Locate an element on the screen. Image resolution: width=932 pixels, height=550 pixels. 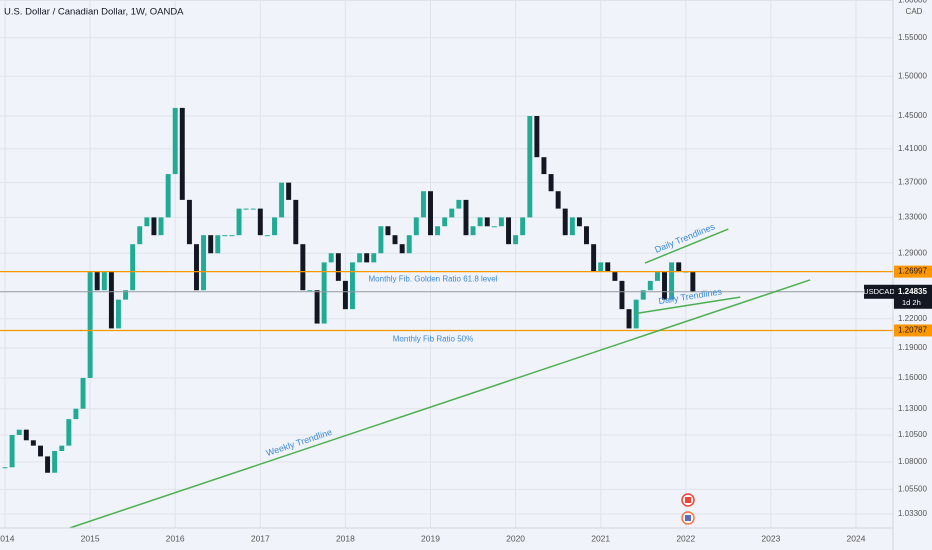
y-tick-label: 1.08000 is located at coordinates (912, 461).